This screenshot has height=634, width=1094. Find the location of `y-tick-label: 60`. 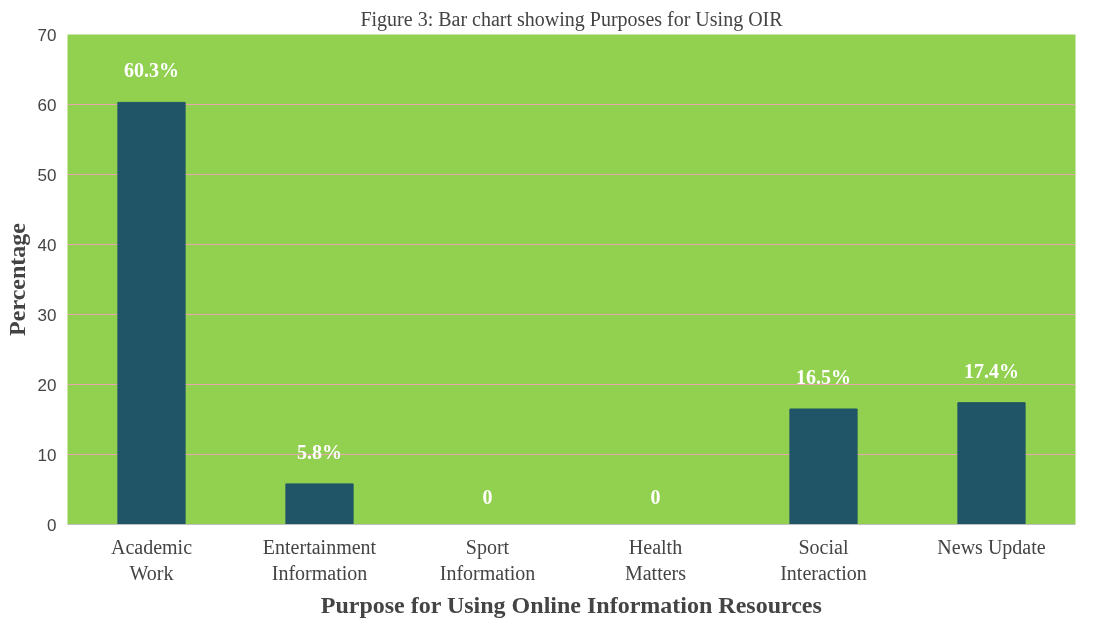

y-tick-label: 60 is located at coordinates (47, 105).